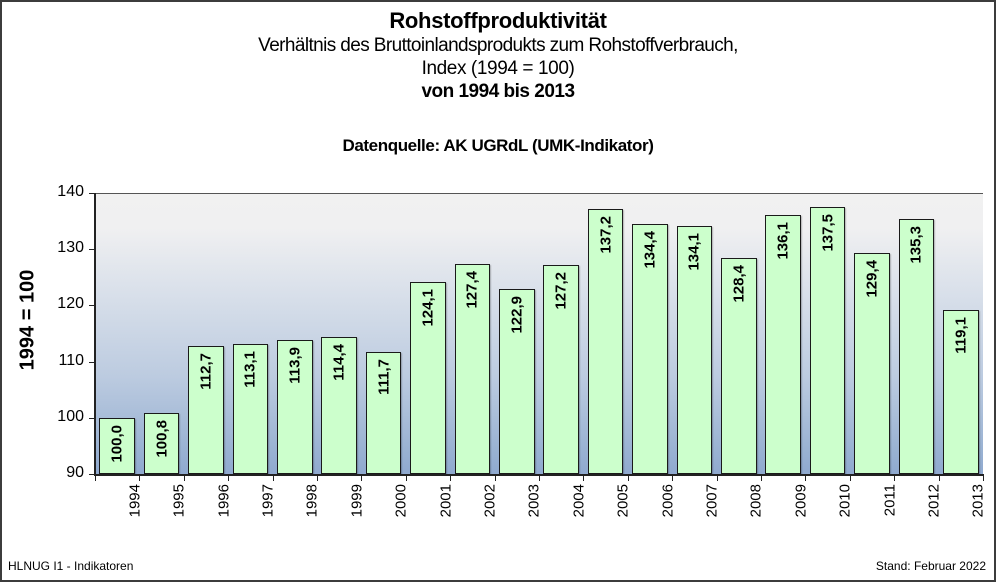 The height and width of the screenshot is (582, 996). What do you see at coordinates (162, 439) in the screenshot?
I see `bar-value-label: 100,8` at bounding box center [162, 439].